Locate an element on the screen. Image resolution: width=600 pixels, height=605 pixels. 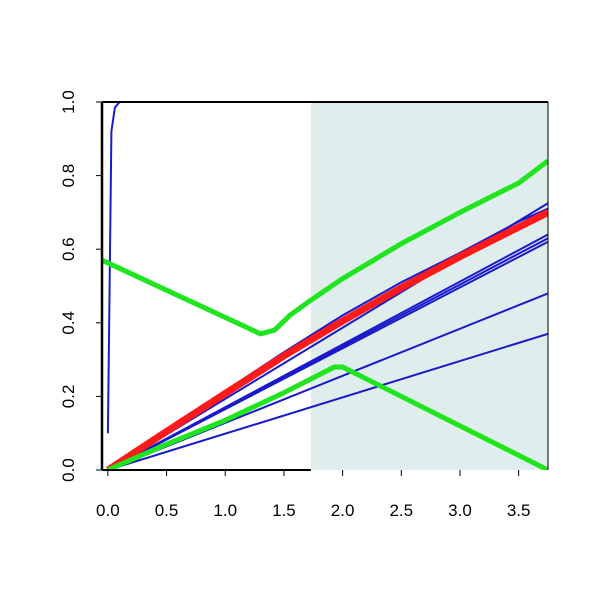
x-tick-label: 0.0 is located at coordinates (108, 510).